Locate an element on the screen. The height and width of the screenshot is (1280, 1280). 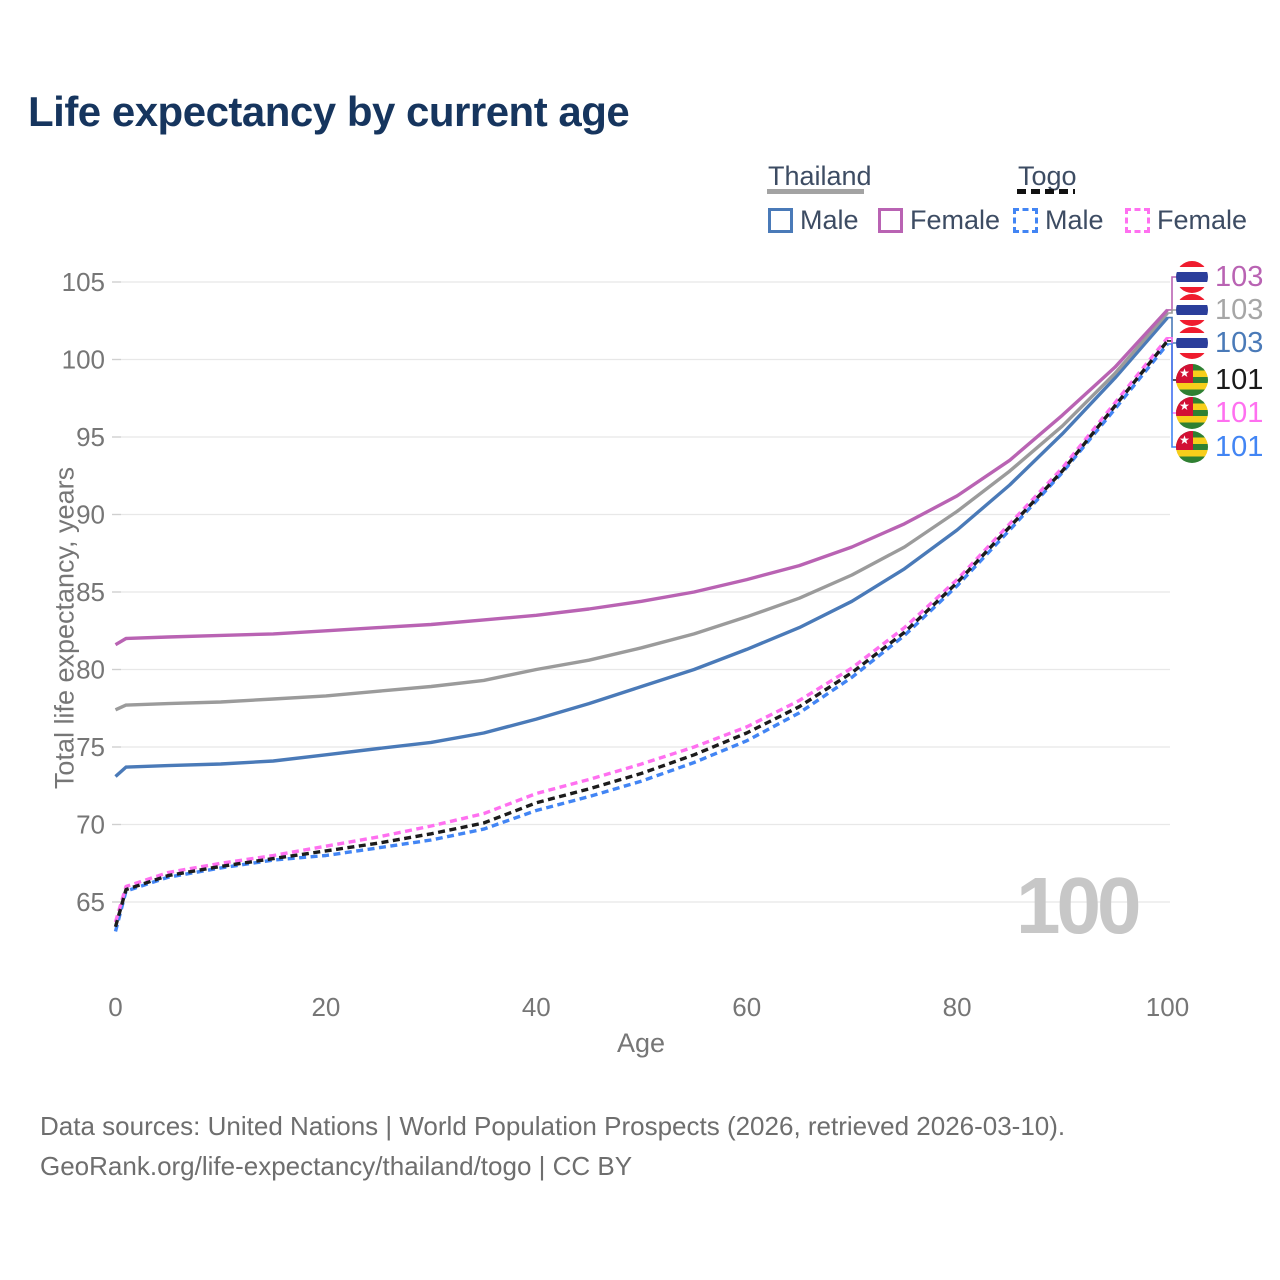
y-tick-label: 100 is located at coordinates (83, 360).